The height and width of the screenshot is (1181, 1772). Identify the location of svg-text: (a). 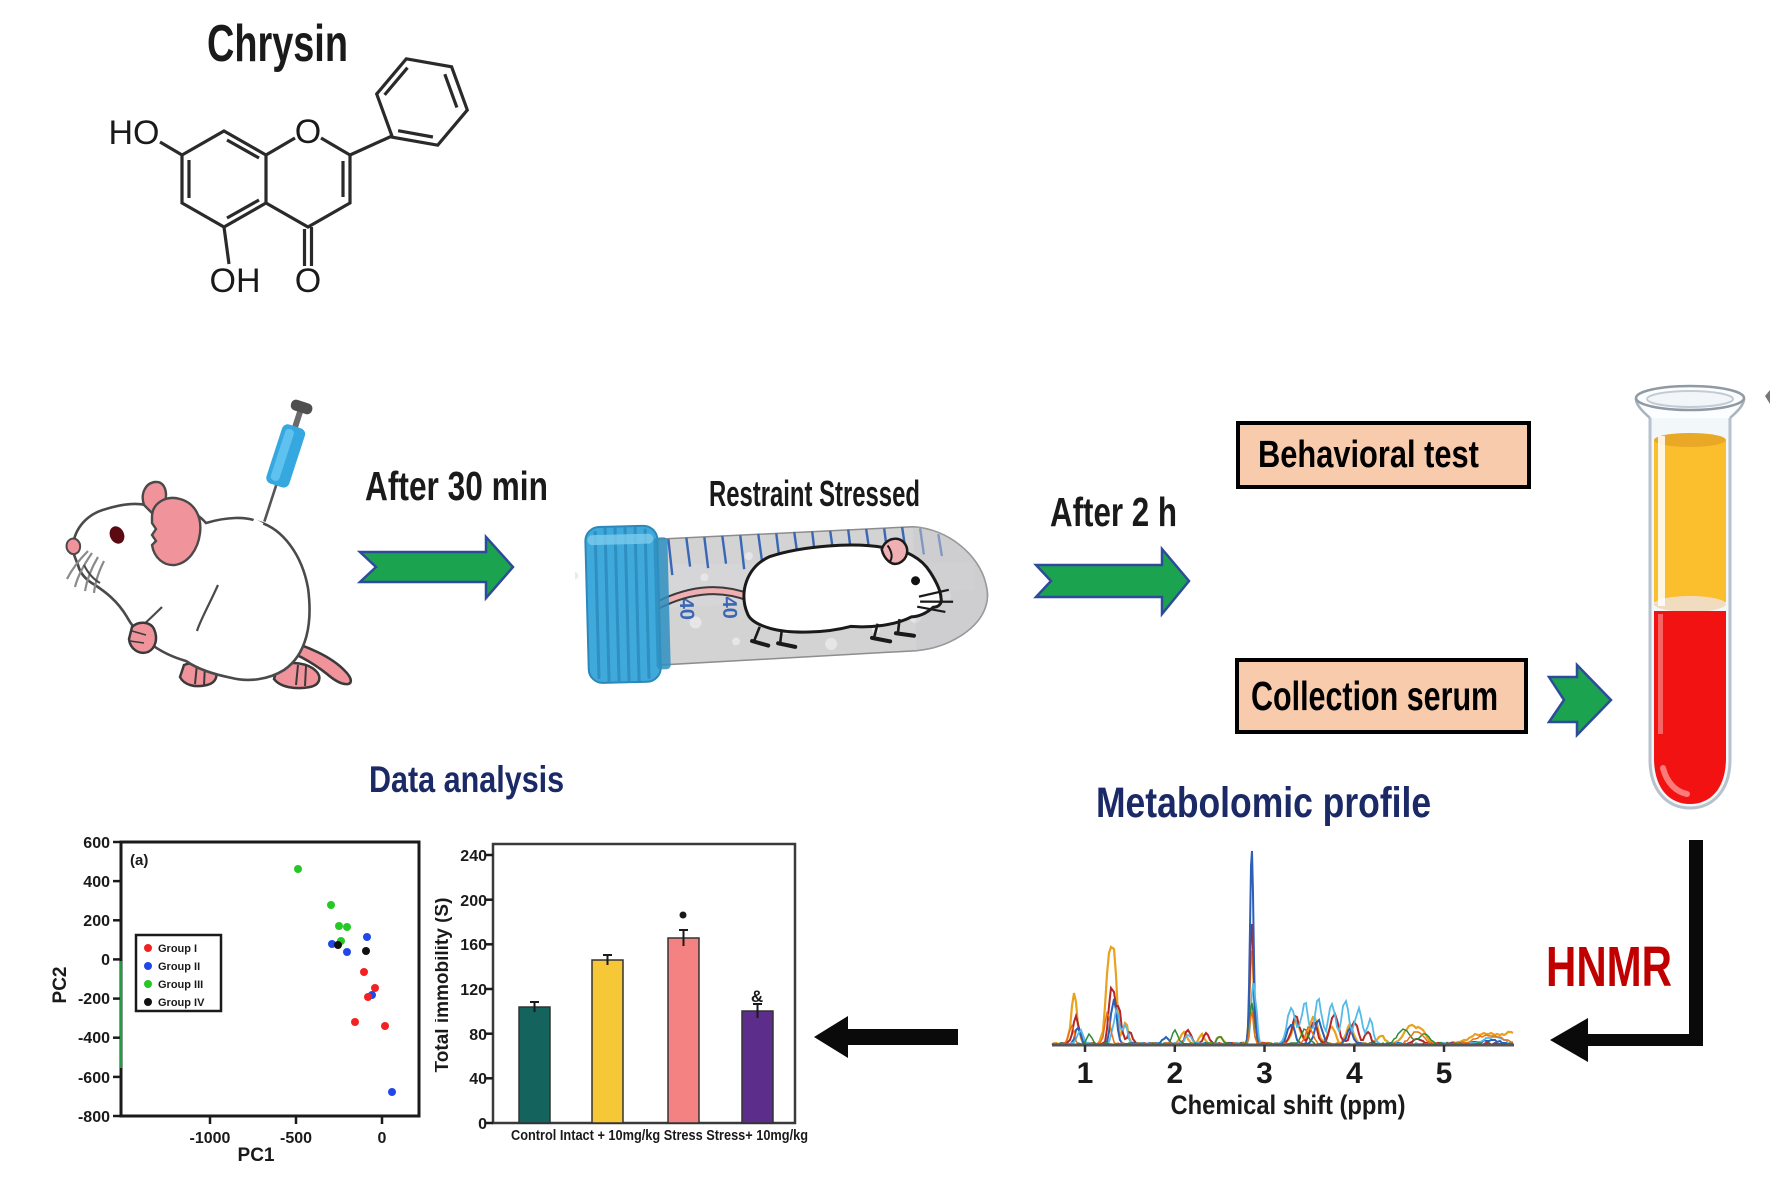
(139, 860).